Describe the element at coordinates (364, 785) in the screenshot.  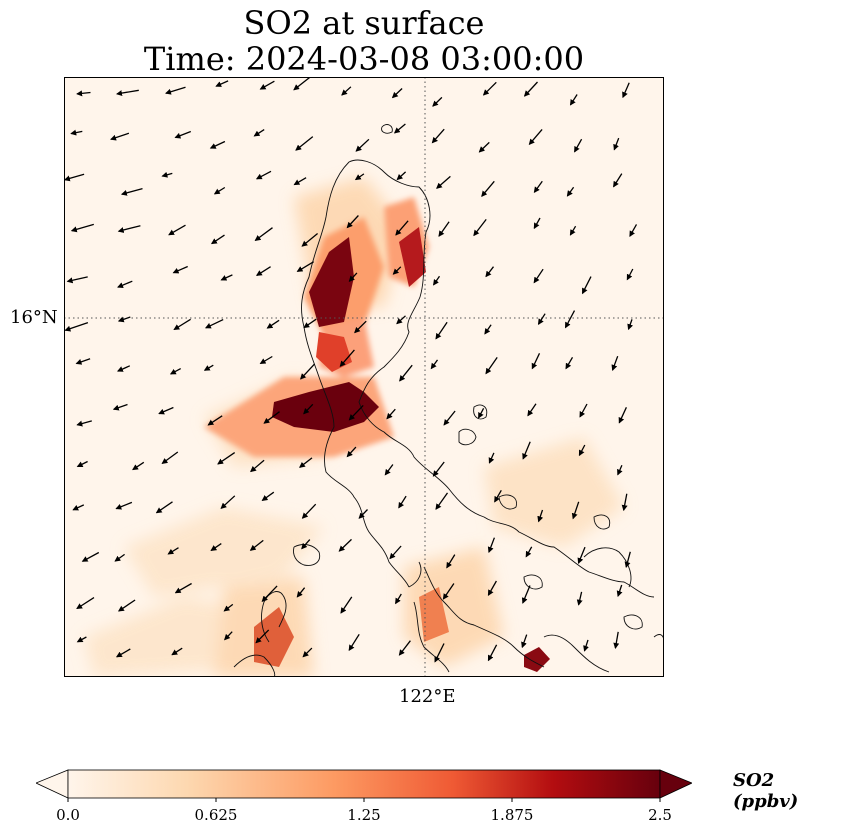
I see `colorbar` at that location.